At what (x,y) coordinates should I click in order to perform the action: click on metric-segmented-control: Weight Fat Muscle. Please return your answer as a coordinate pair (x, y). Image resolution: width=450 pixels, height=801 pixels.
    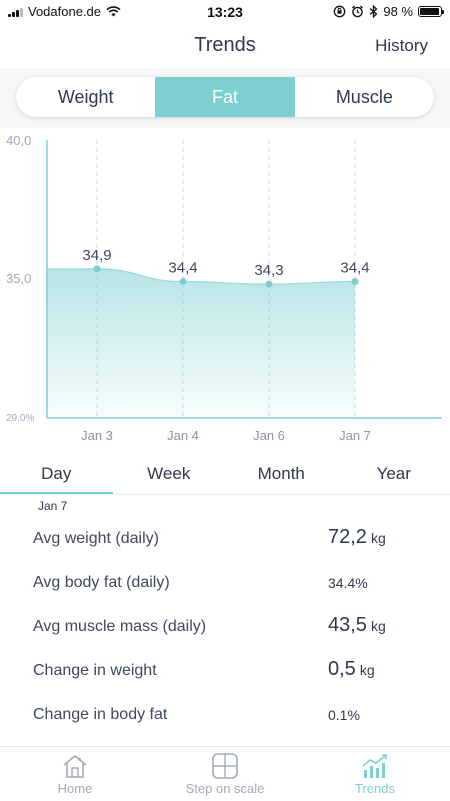
    Looking at the image, I should click on (225, 97).